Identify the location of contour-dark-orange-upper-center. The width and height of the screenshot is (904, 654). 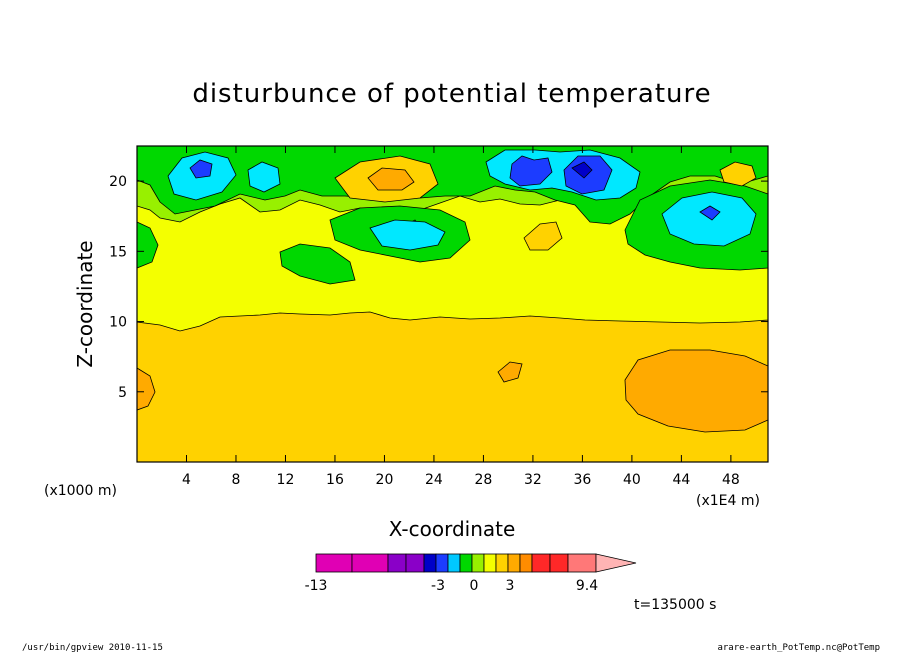
(391, 179).